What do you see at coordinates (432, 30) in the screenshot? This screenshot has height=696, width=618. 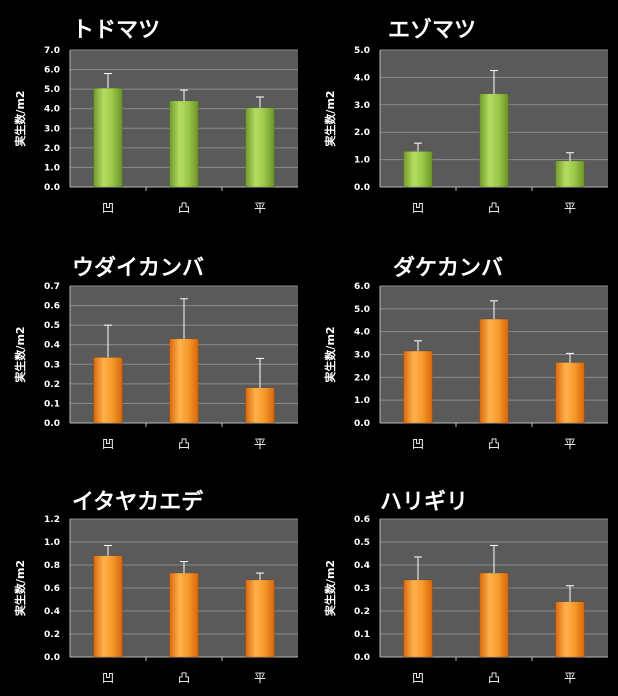 I see `chart-title: エゾマツ` at bounding box center [432, 30].